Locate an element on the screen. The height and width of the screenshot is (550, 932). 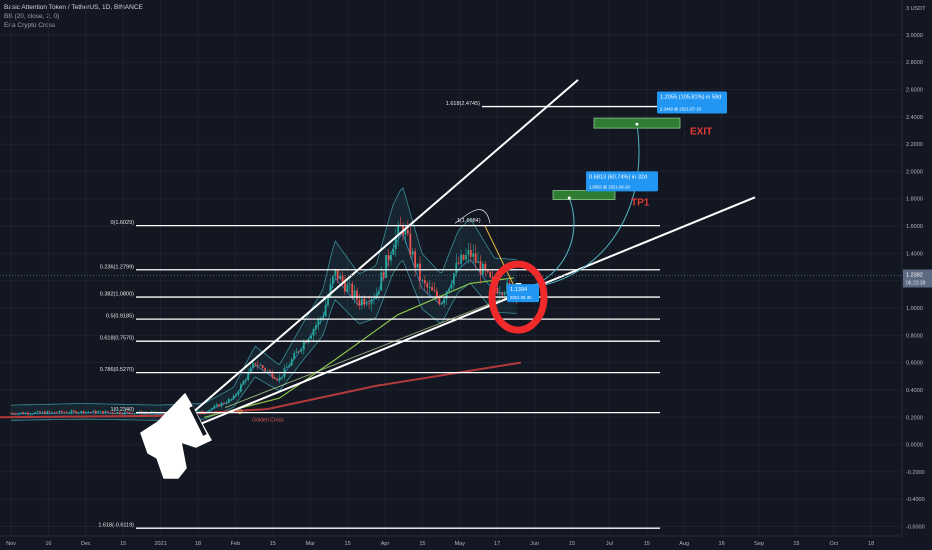
time-tick-label: Sep is located at coordinates (759, 544).